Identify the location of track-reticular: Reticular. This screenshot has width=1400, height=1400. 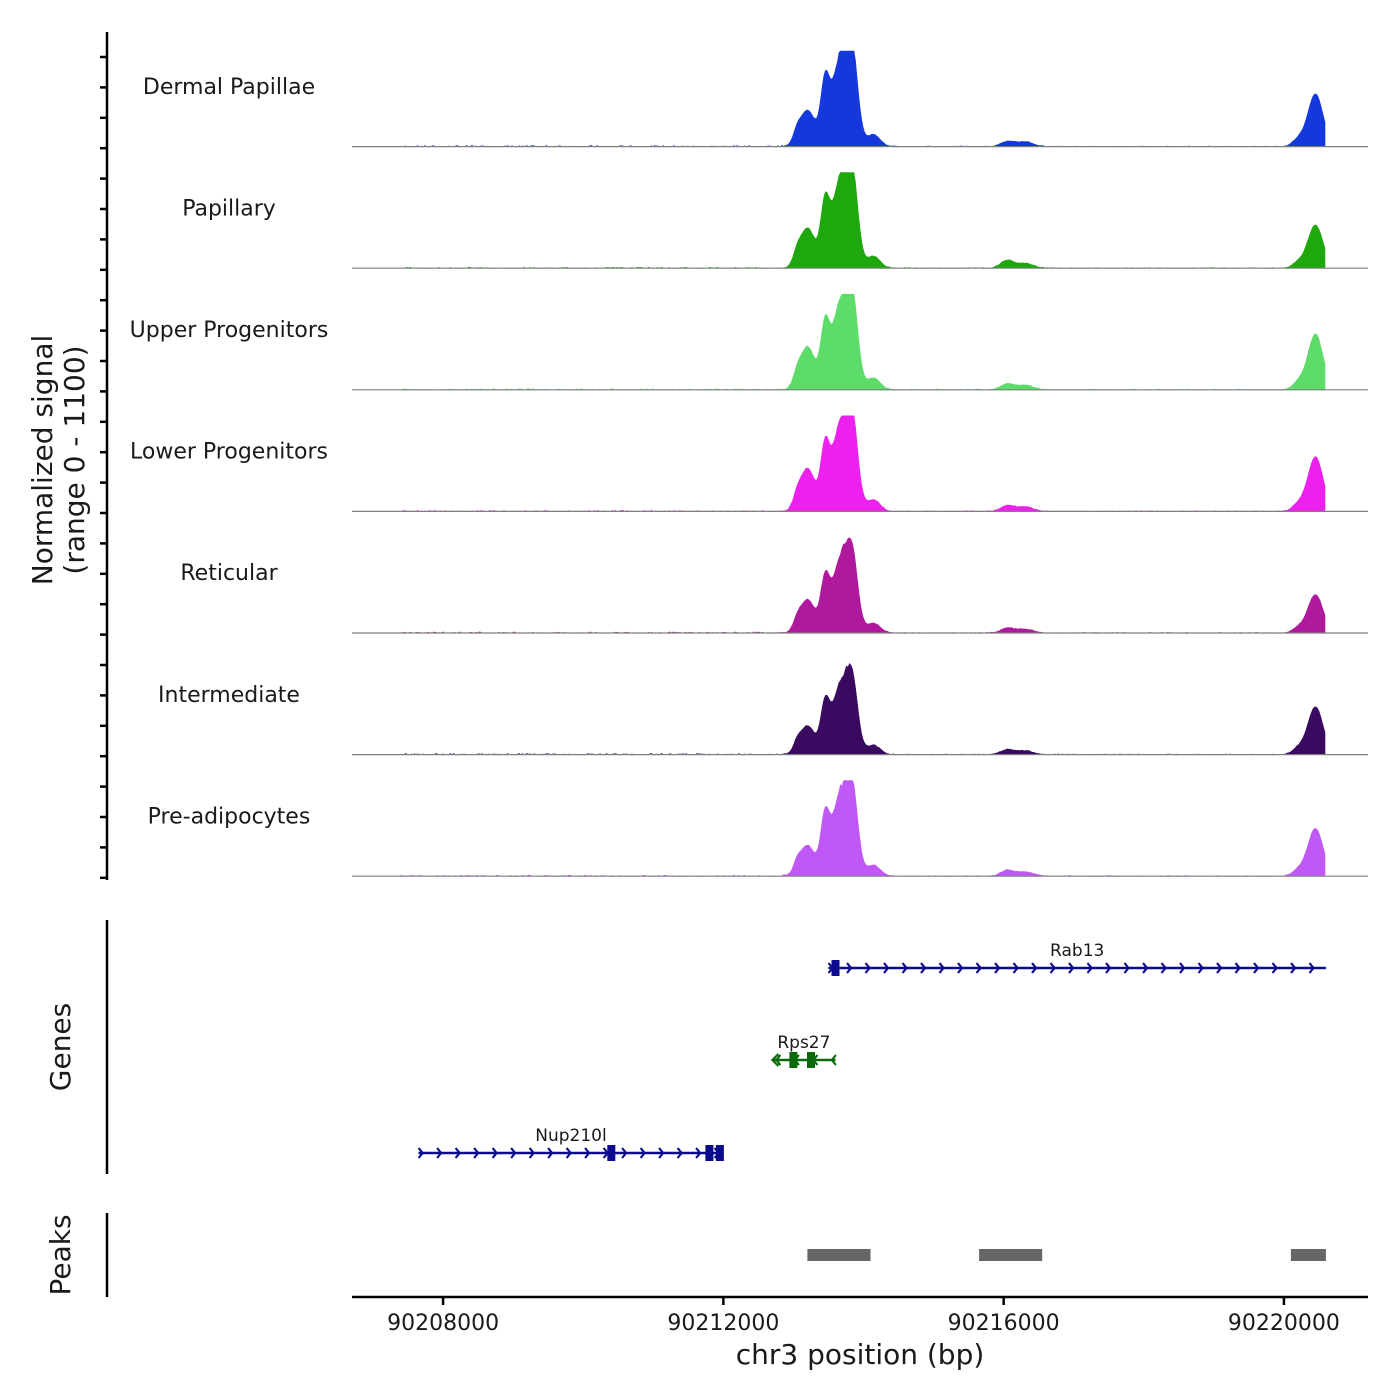
(774, 585).